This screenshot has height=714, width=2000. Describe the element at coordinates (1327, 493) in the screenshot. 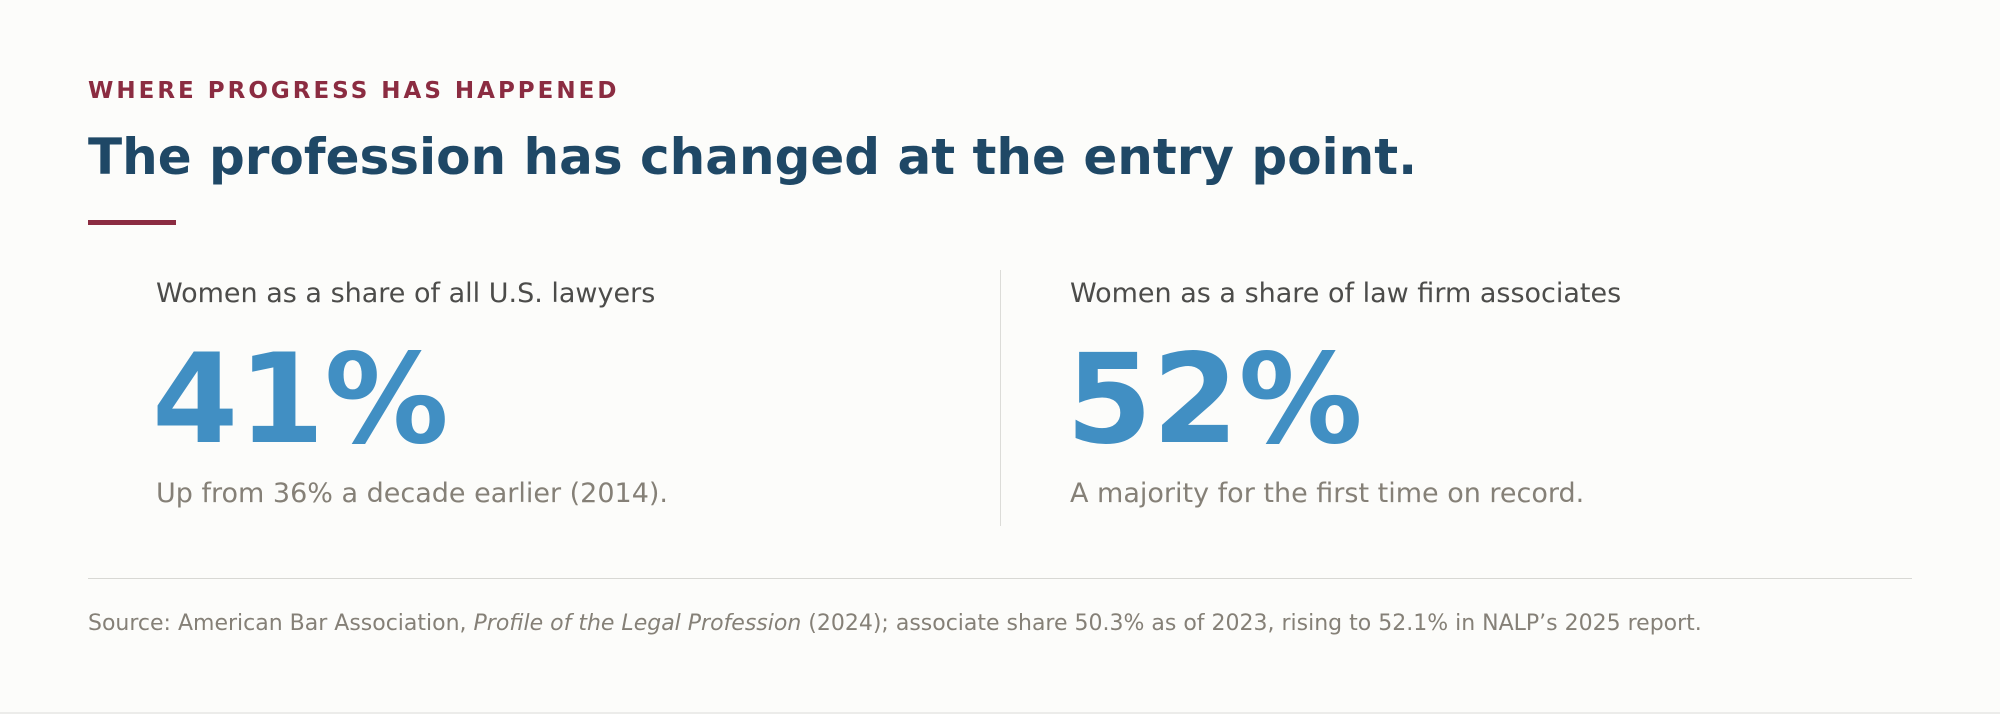

I see `stat-note: A majority for the first time on record.` at that location.